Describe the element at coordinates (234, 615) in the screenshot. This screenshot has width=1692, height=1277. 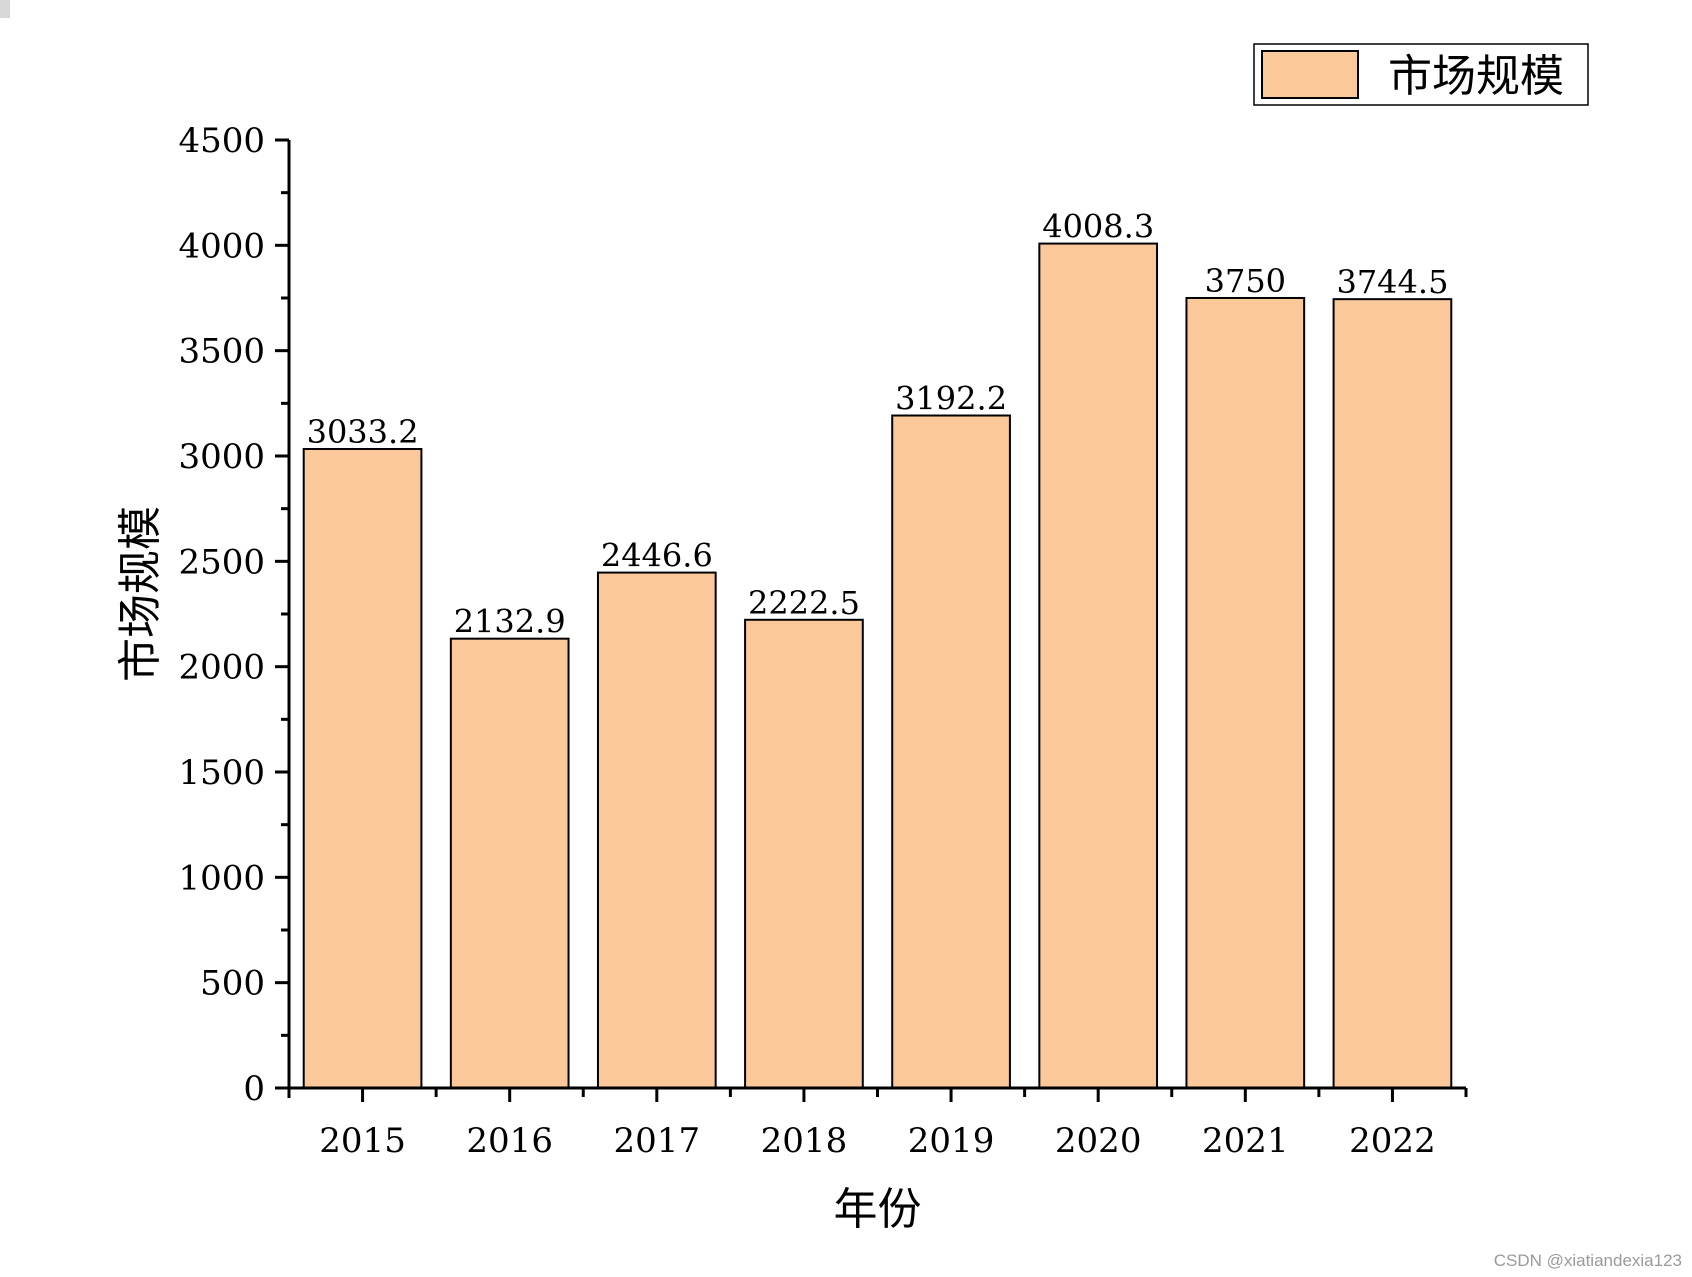
I see `y-axis: 0 500 1000 1500 2000 2500 3000 3500 4000 4500` at that location.